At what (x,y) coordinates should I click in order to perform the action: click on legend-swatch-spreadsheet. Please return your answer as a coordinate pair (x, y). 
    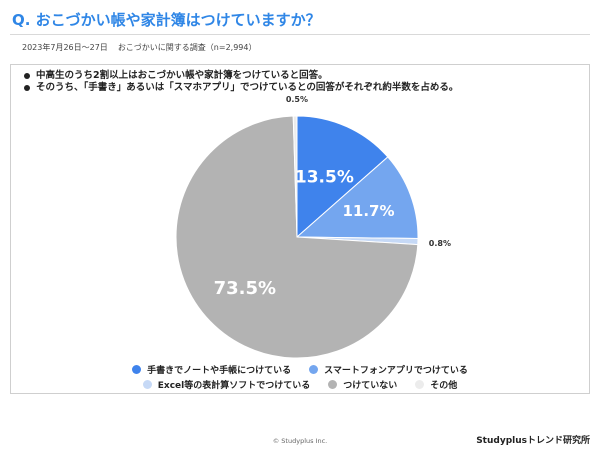
    Looking at the image, I should click on (147, 384).